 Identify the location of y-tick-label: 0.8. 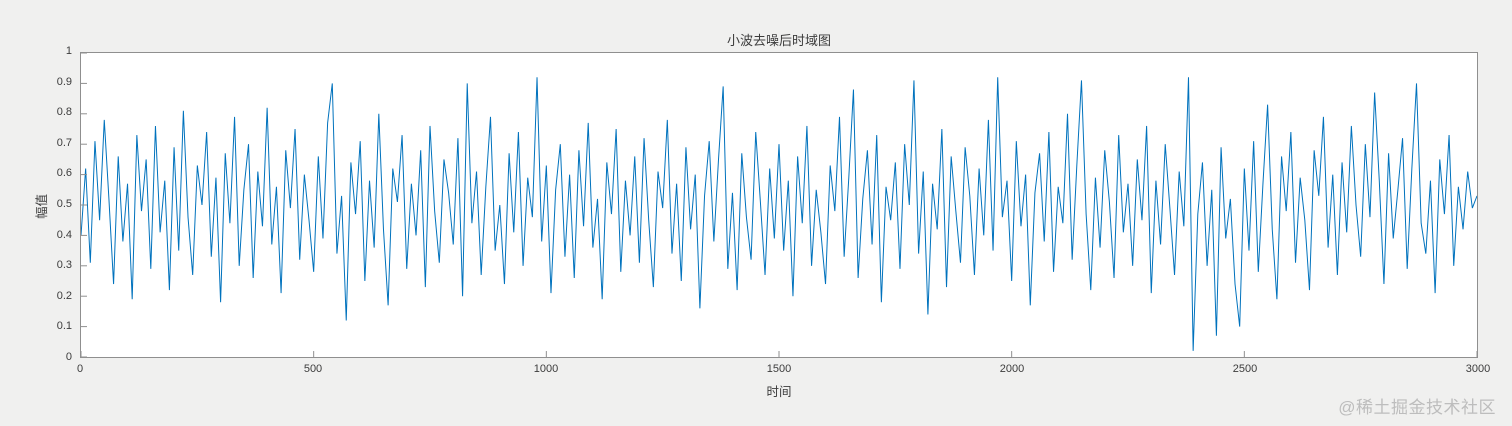
(64, 112).